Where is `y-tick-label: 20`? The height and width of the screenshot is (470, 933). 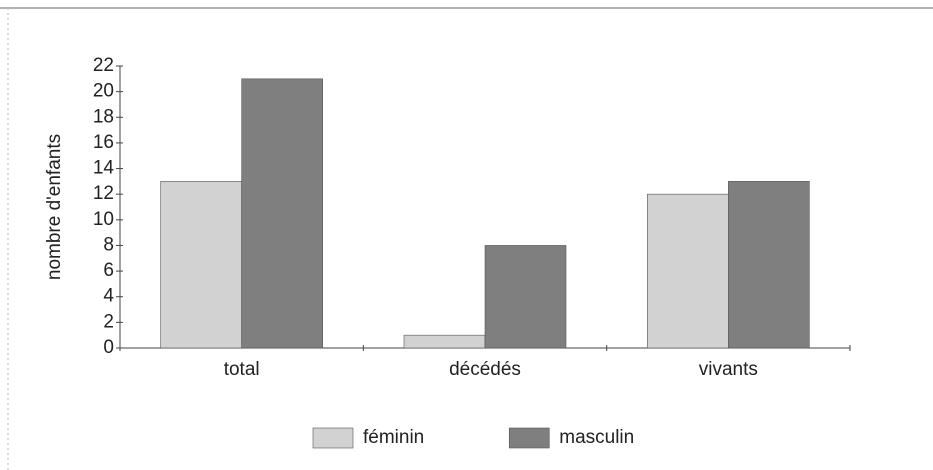 y-tick-label: 20 is located at coordinates (103, 91).